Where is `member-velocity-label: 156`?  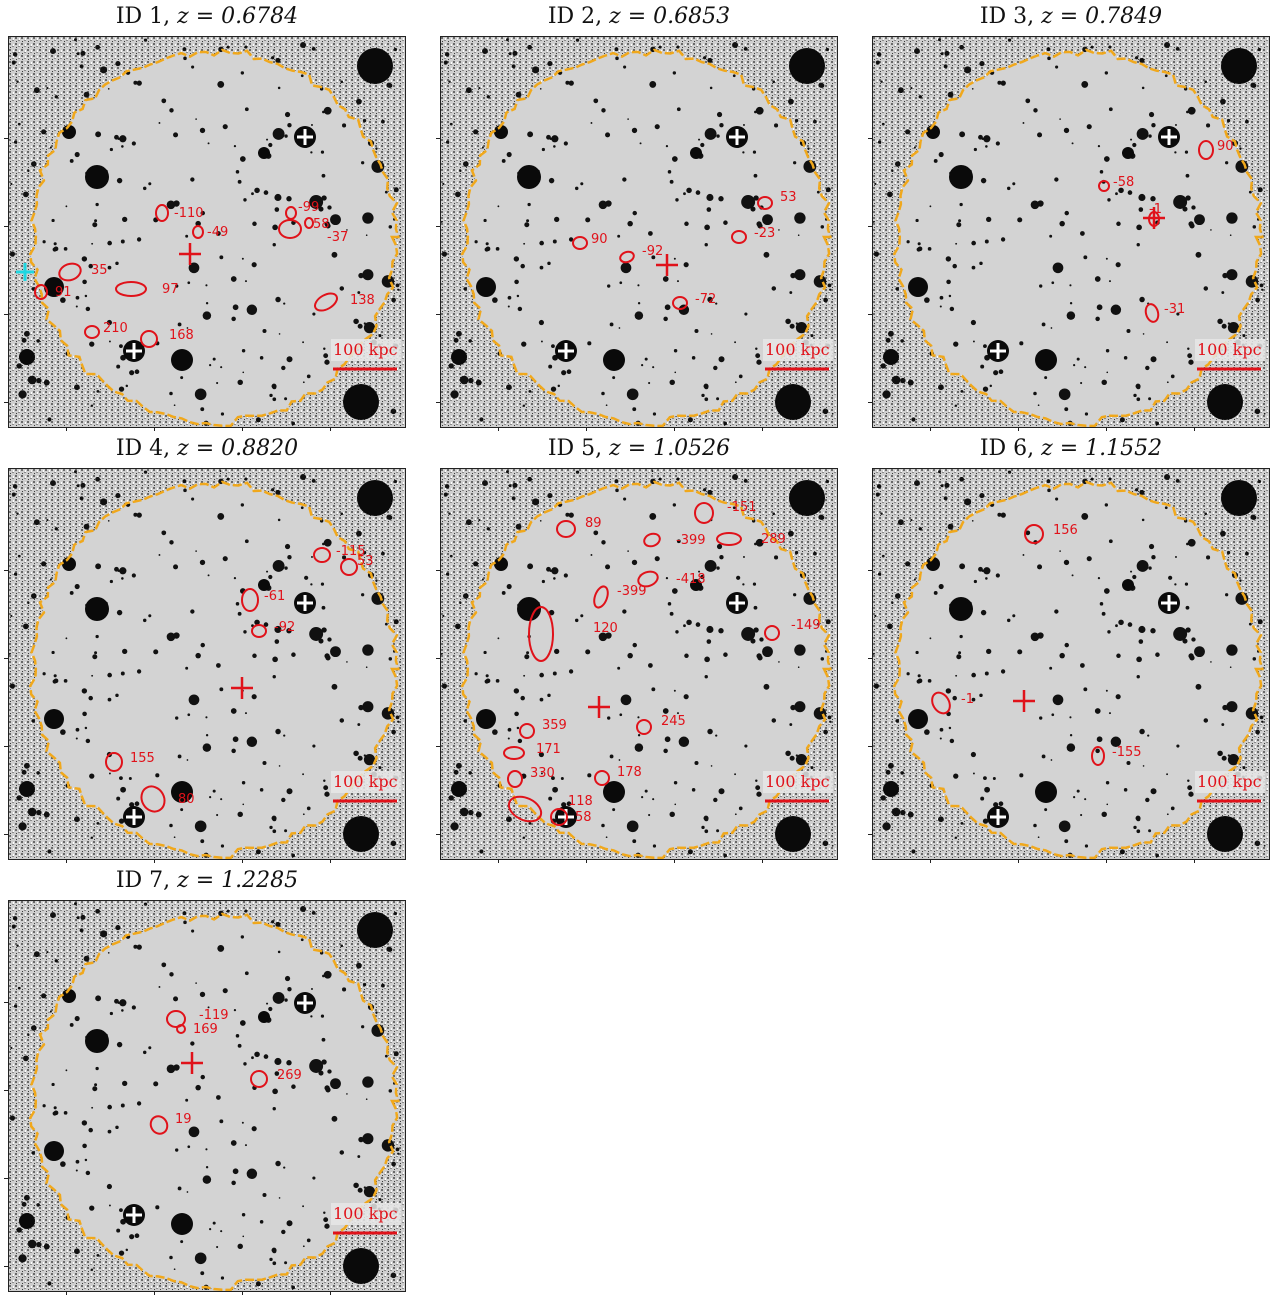 member-velocity-label: 156 is located at coordinates (1065, 530).